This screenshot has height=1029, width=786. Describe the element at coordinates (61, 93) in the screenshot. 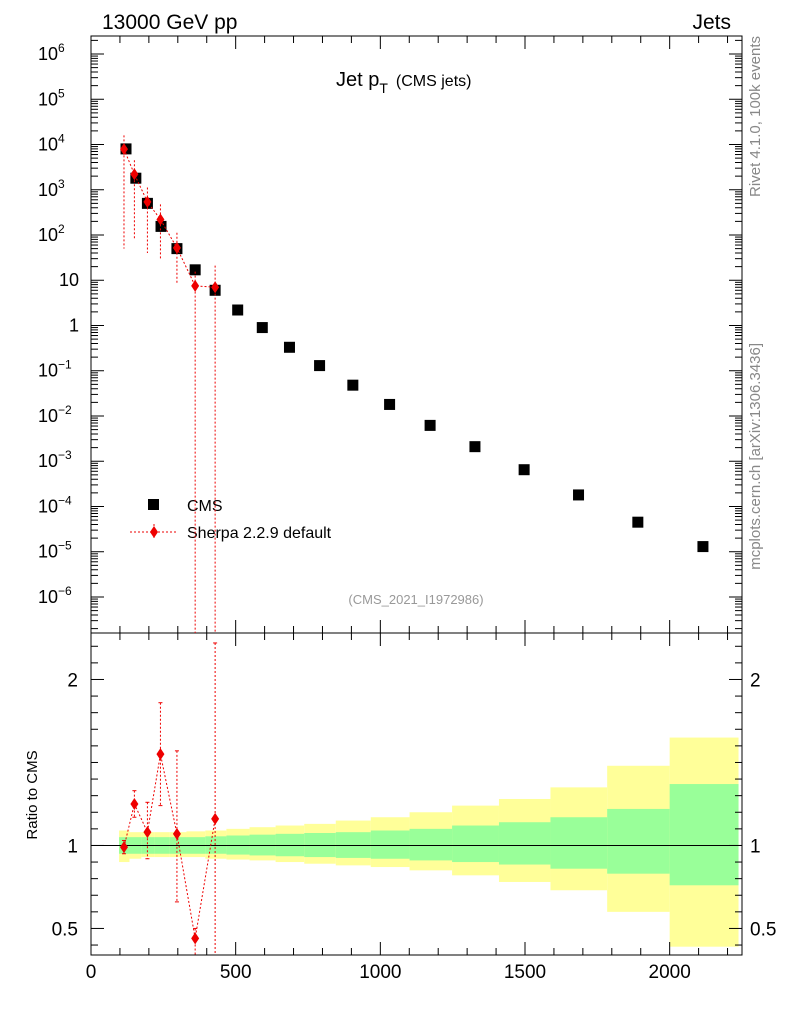

I see `main-ytick-exp: 5` at that location.